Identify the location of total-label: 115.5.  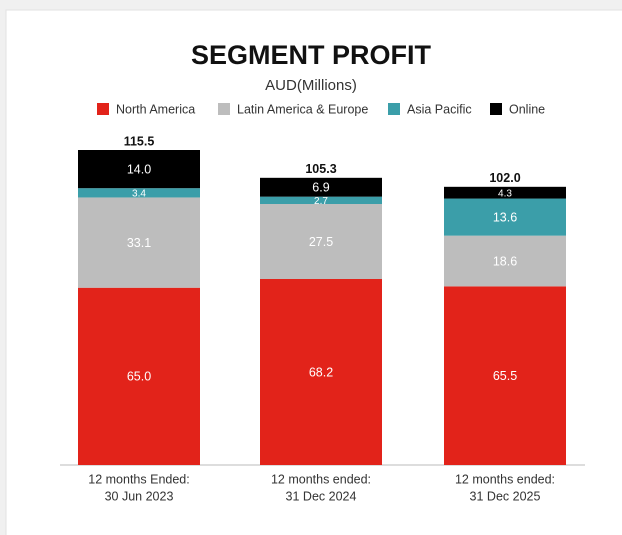
(139, 141).